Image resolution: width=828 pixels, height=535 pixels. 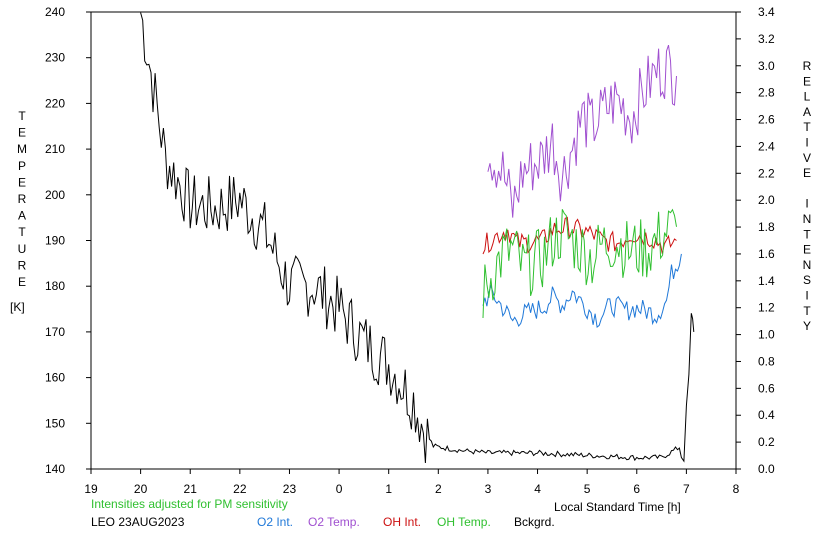 I want to click on station-label: LEO 23AUG2023, so click(x=138, y=522).